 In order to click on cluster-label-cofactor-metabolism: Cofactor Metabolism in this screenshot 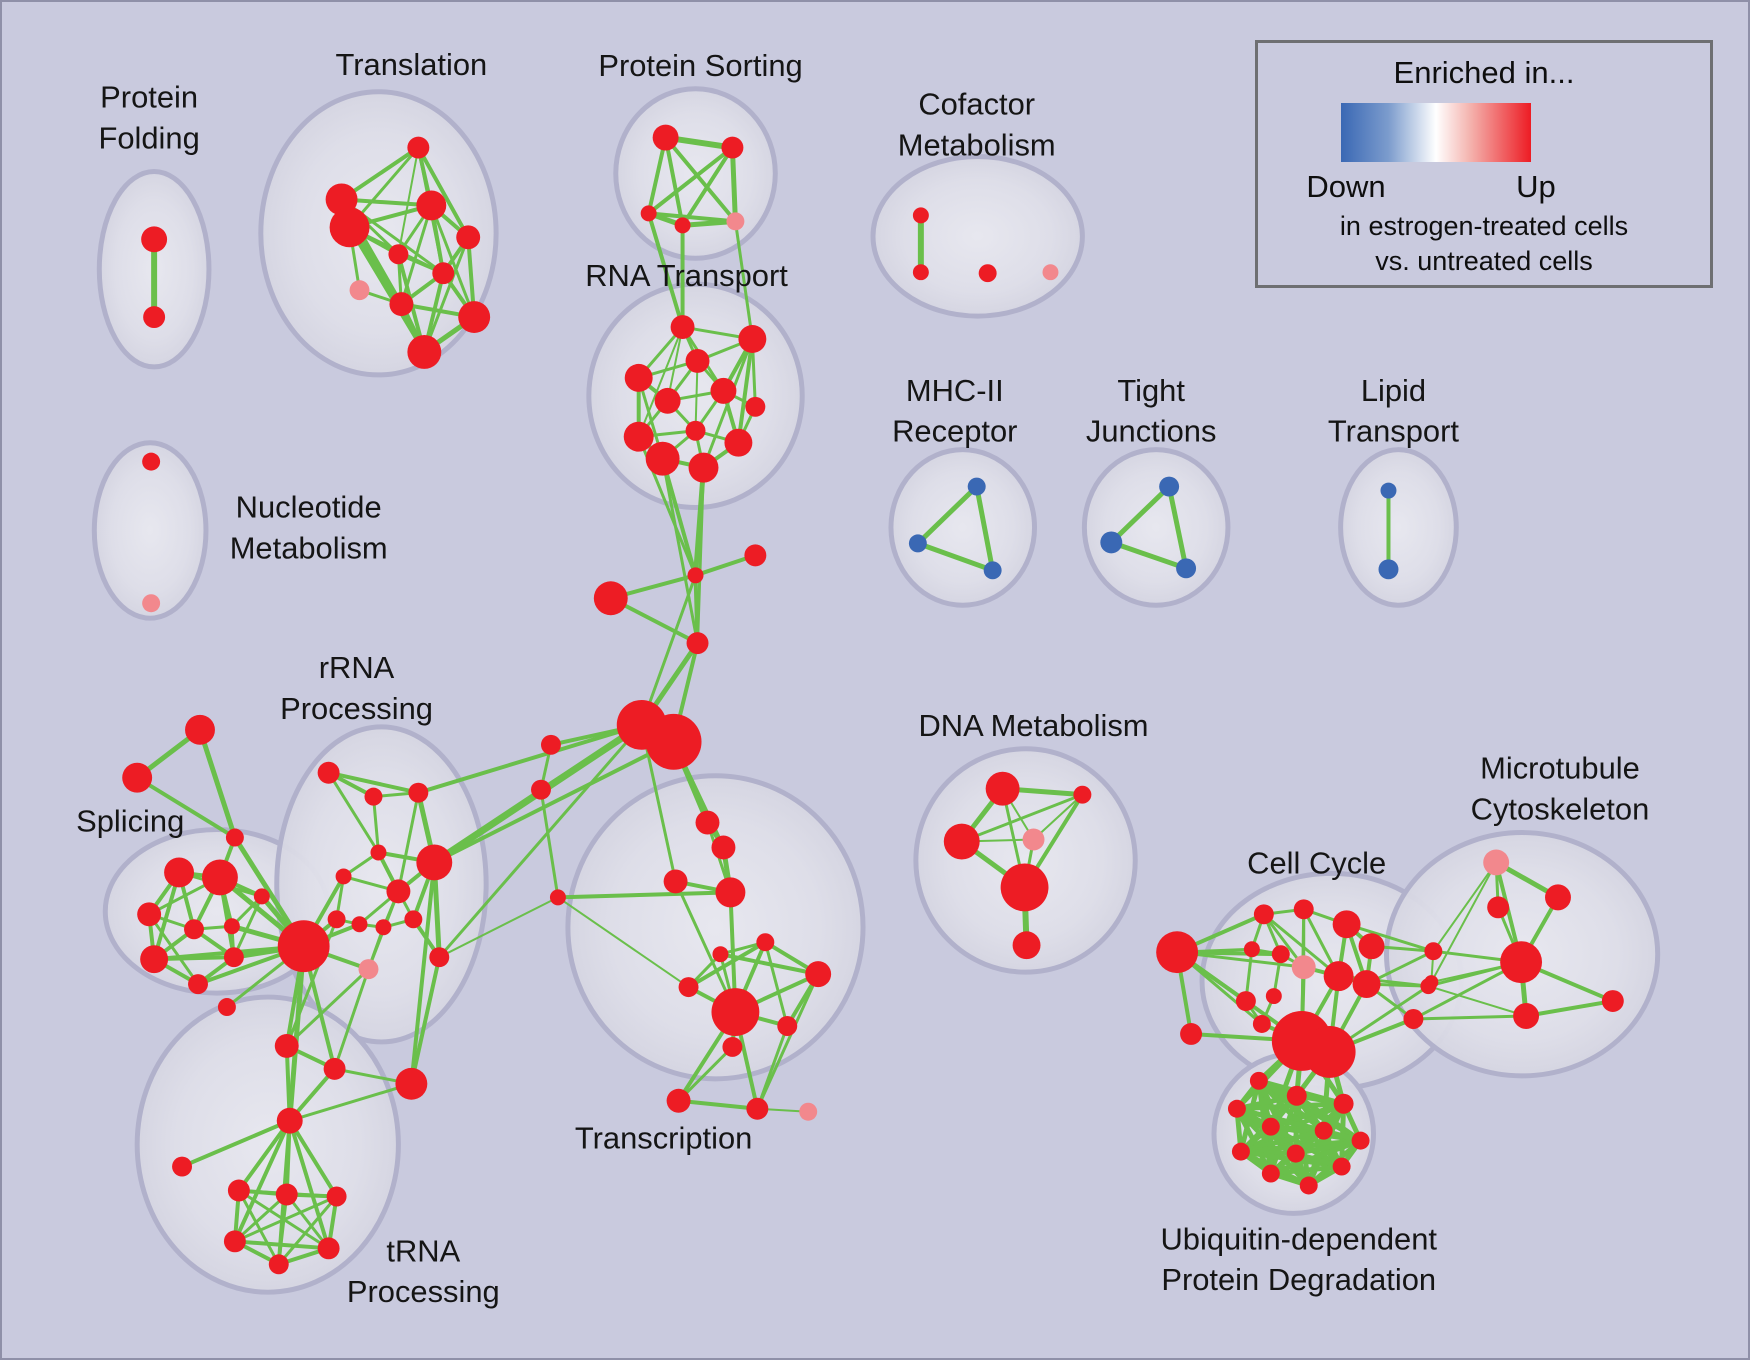, I will do `click(977, 125)`.